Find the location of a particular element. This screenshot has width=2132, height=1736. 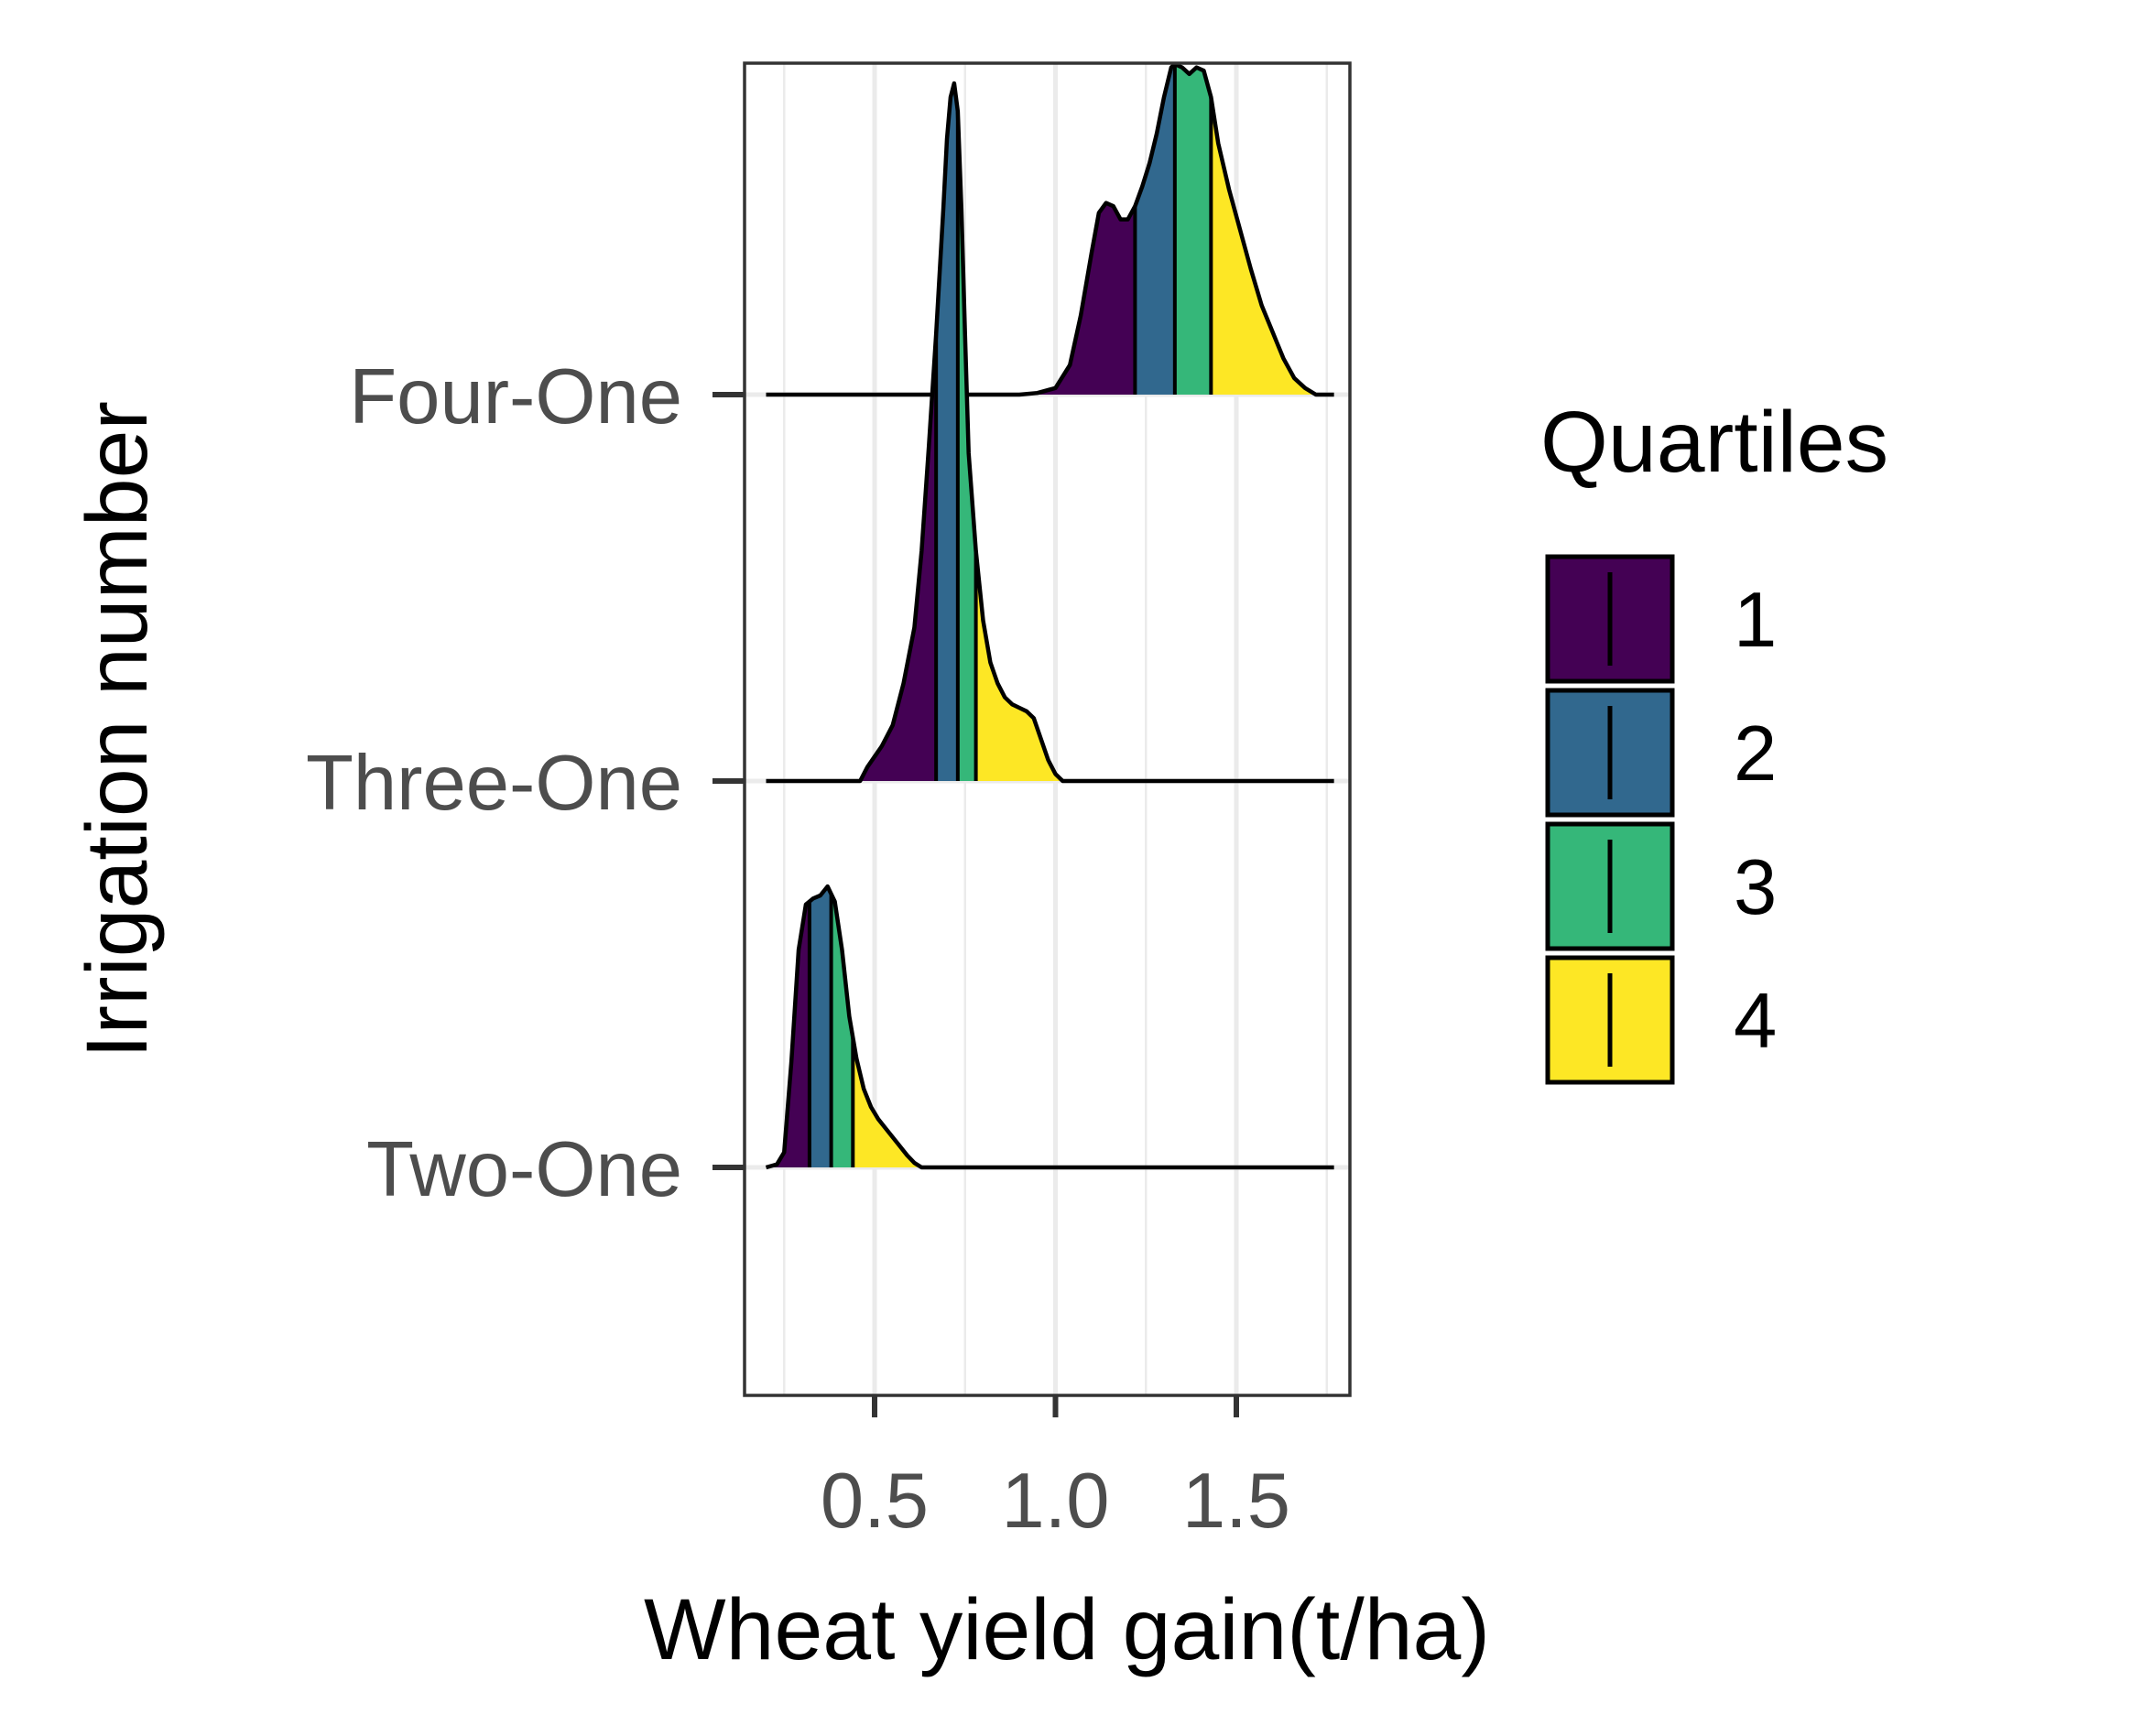

x-axis-title: Wheat yield gain(t/ha) is located at coordinates (1067, 1629).